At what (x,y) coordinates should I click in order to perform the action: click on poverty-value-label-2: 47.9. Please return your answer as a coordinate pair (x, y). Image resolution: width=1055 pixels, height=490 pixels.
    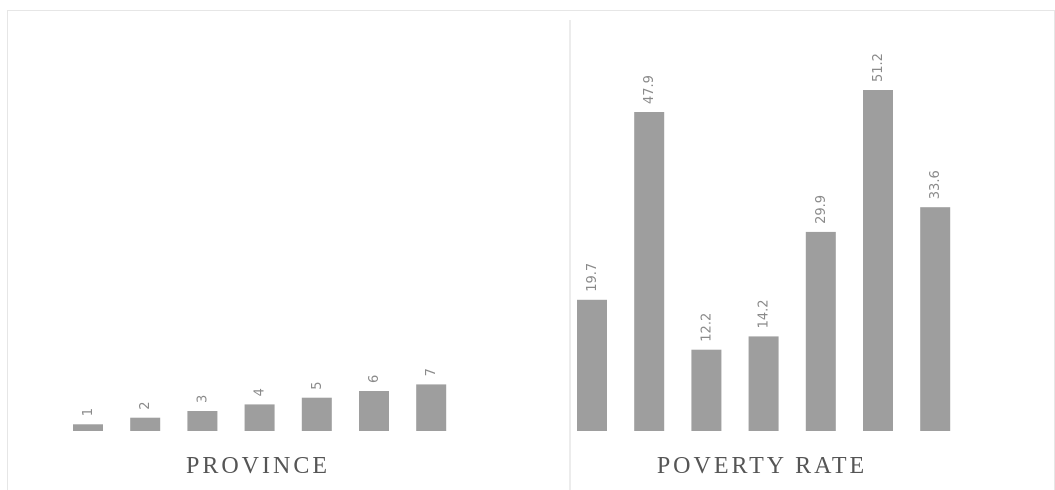
    Looking at the image, I should click on (649, 89).